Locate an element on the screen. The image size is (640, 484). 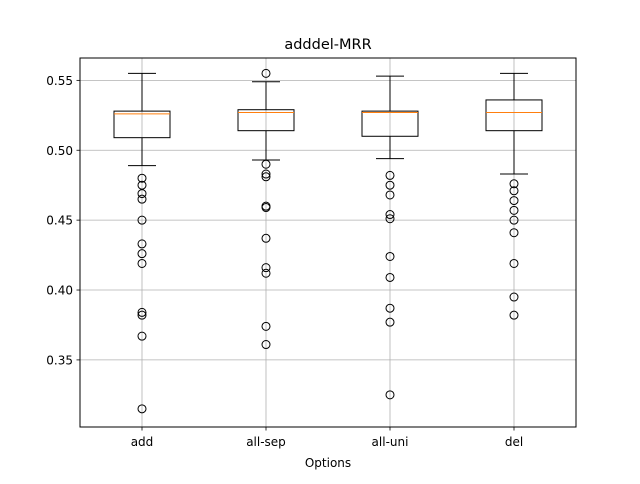
y-tick-label: 0.50 is located at coordinates (59, 151).